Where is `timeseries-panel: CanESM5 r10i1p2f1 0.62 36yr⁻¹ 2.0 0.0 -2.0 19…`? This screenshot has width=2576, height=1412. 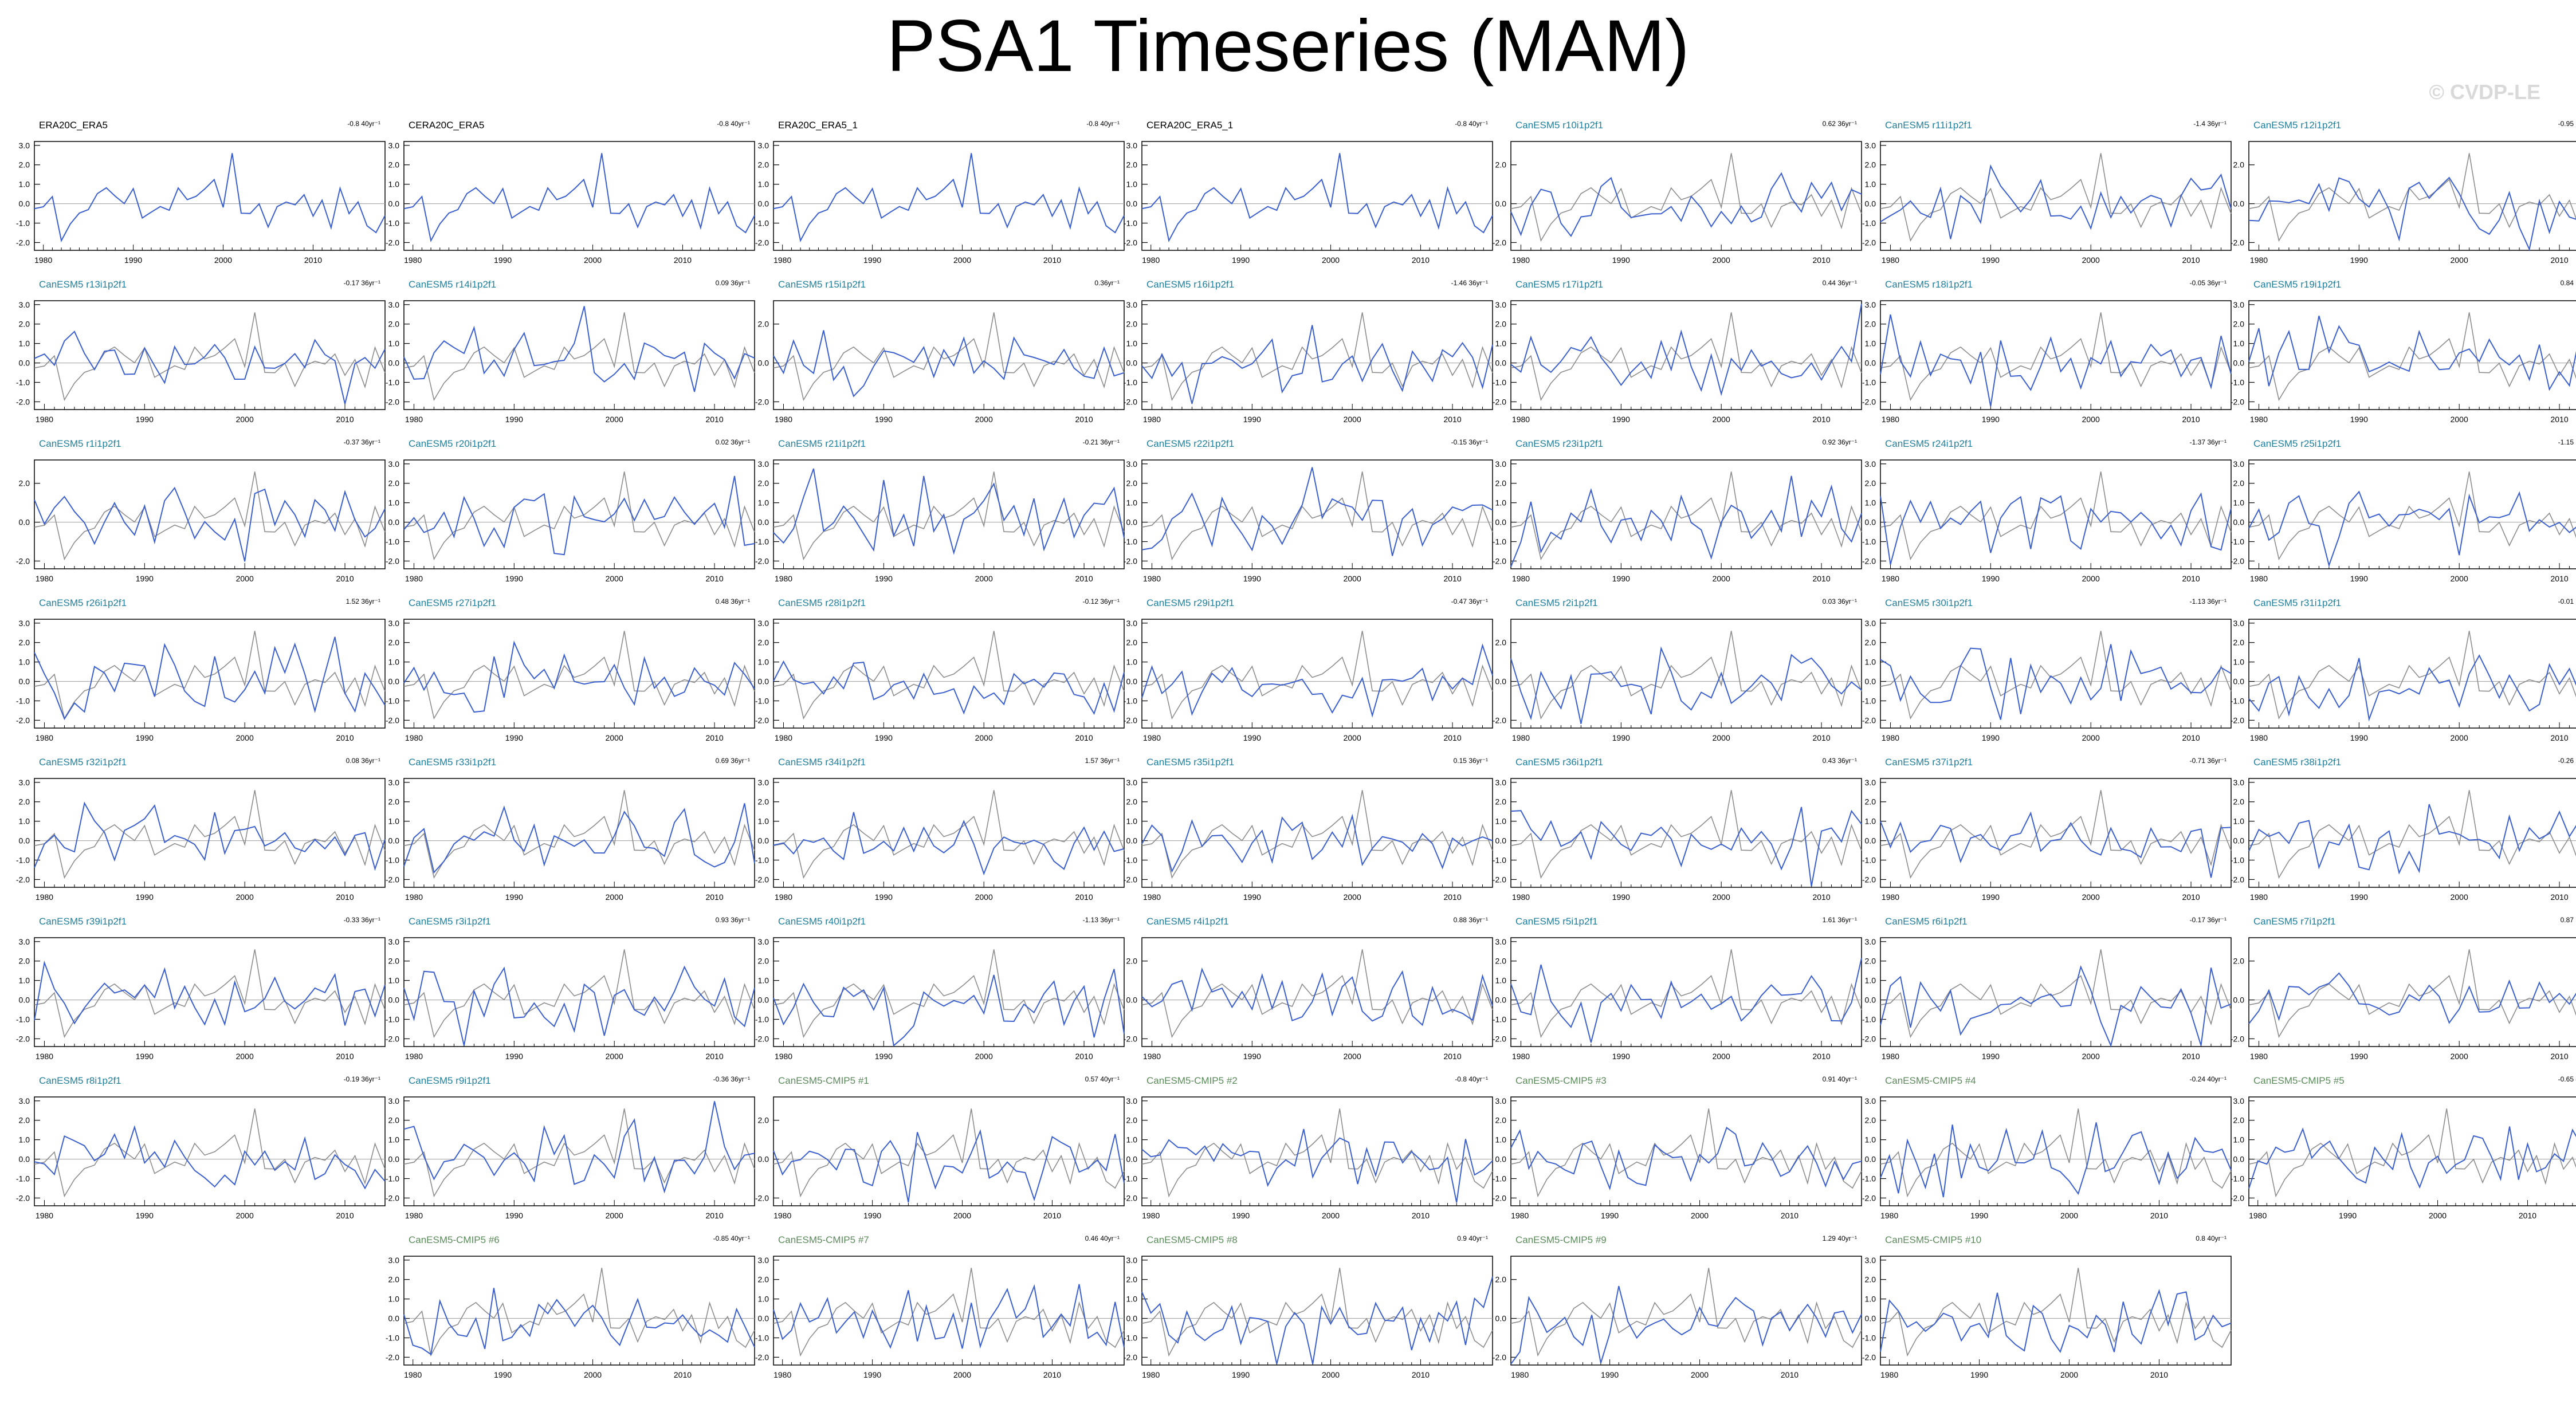 timeseries-panel: CanESM5 r10i1p2f1 0.62 36yr⁻¹ 2.0 0.0 -2.0 19… is located at coordinates (1683, 191).